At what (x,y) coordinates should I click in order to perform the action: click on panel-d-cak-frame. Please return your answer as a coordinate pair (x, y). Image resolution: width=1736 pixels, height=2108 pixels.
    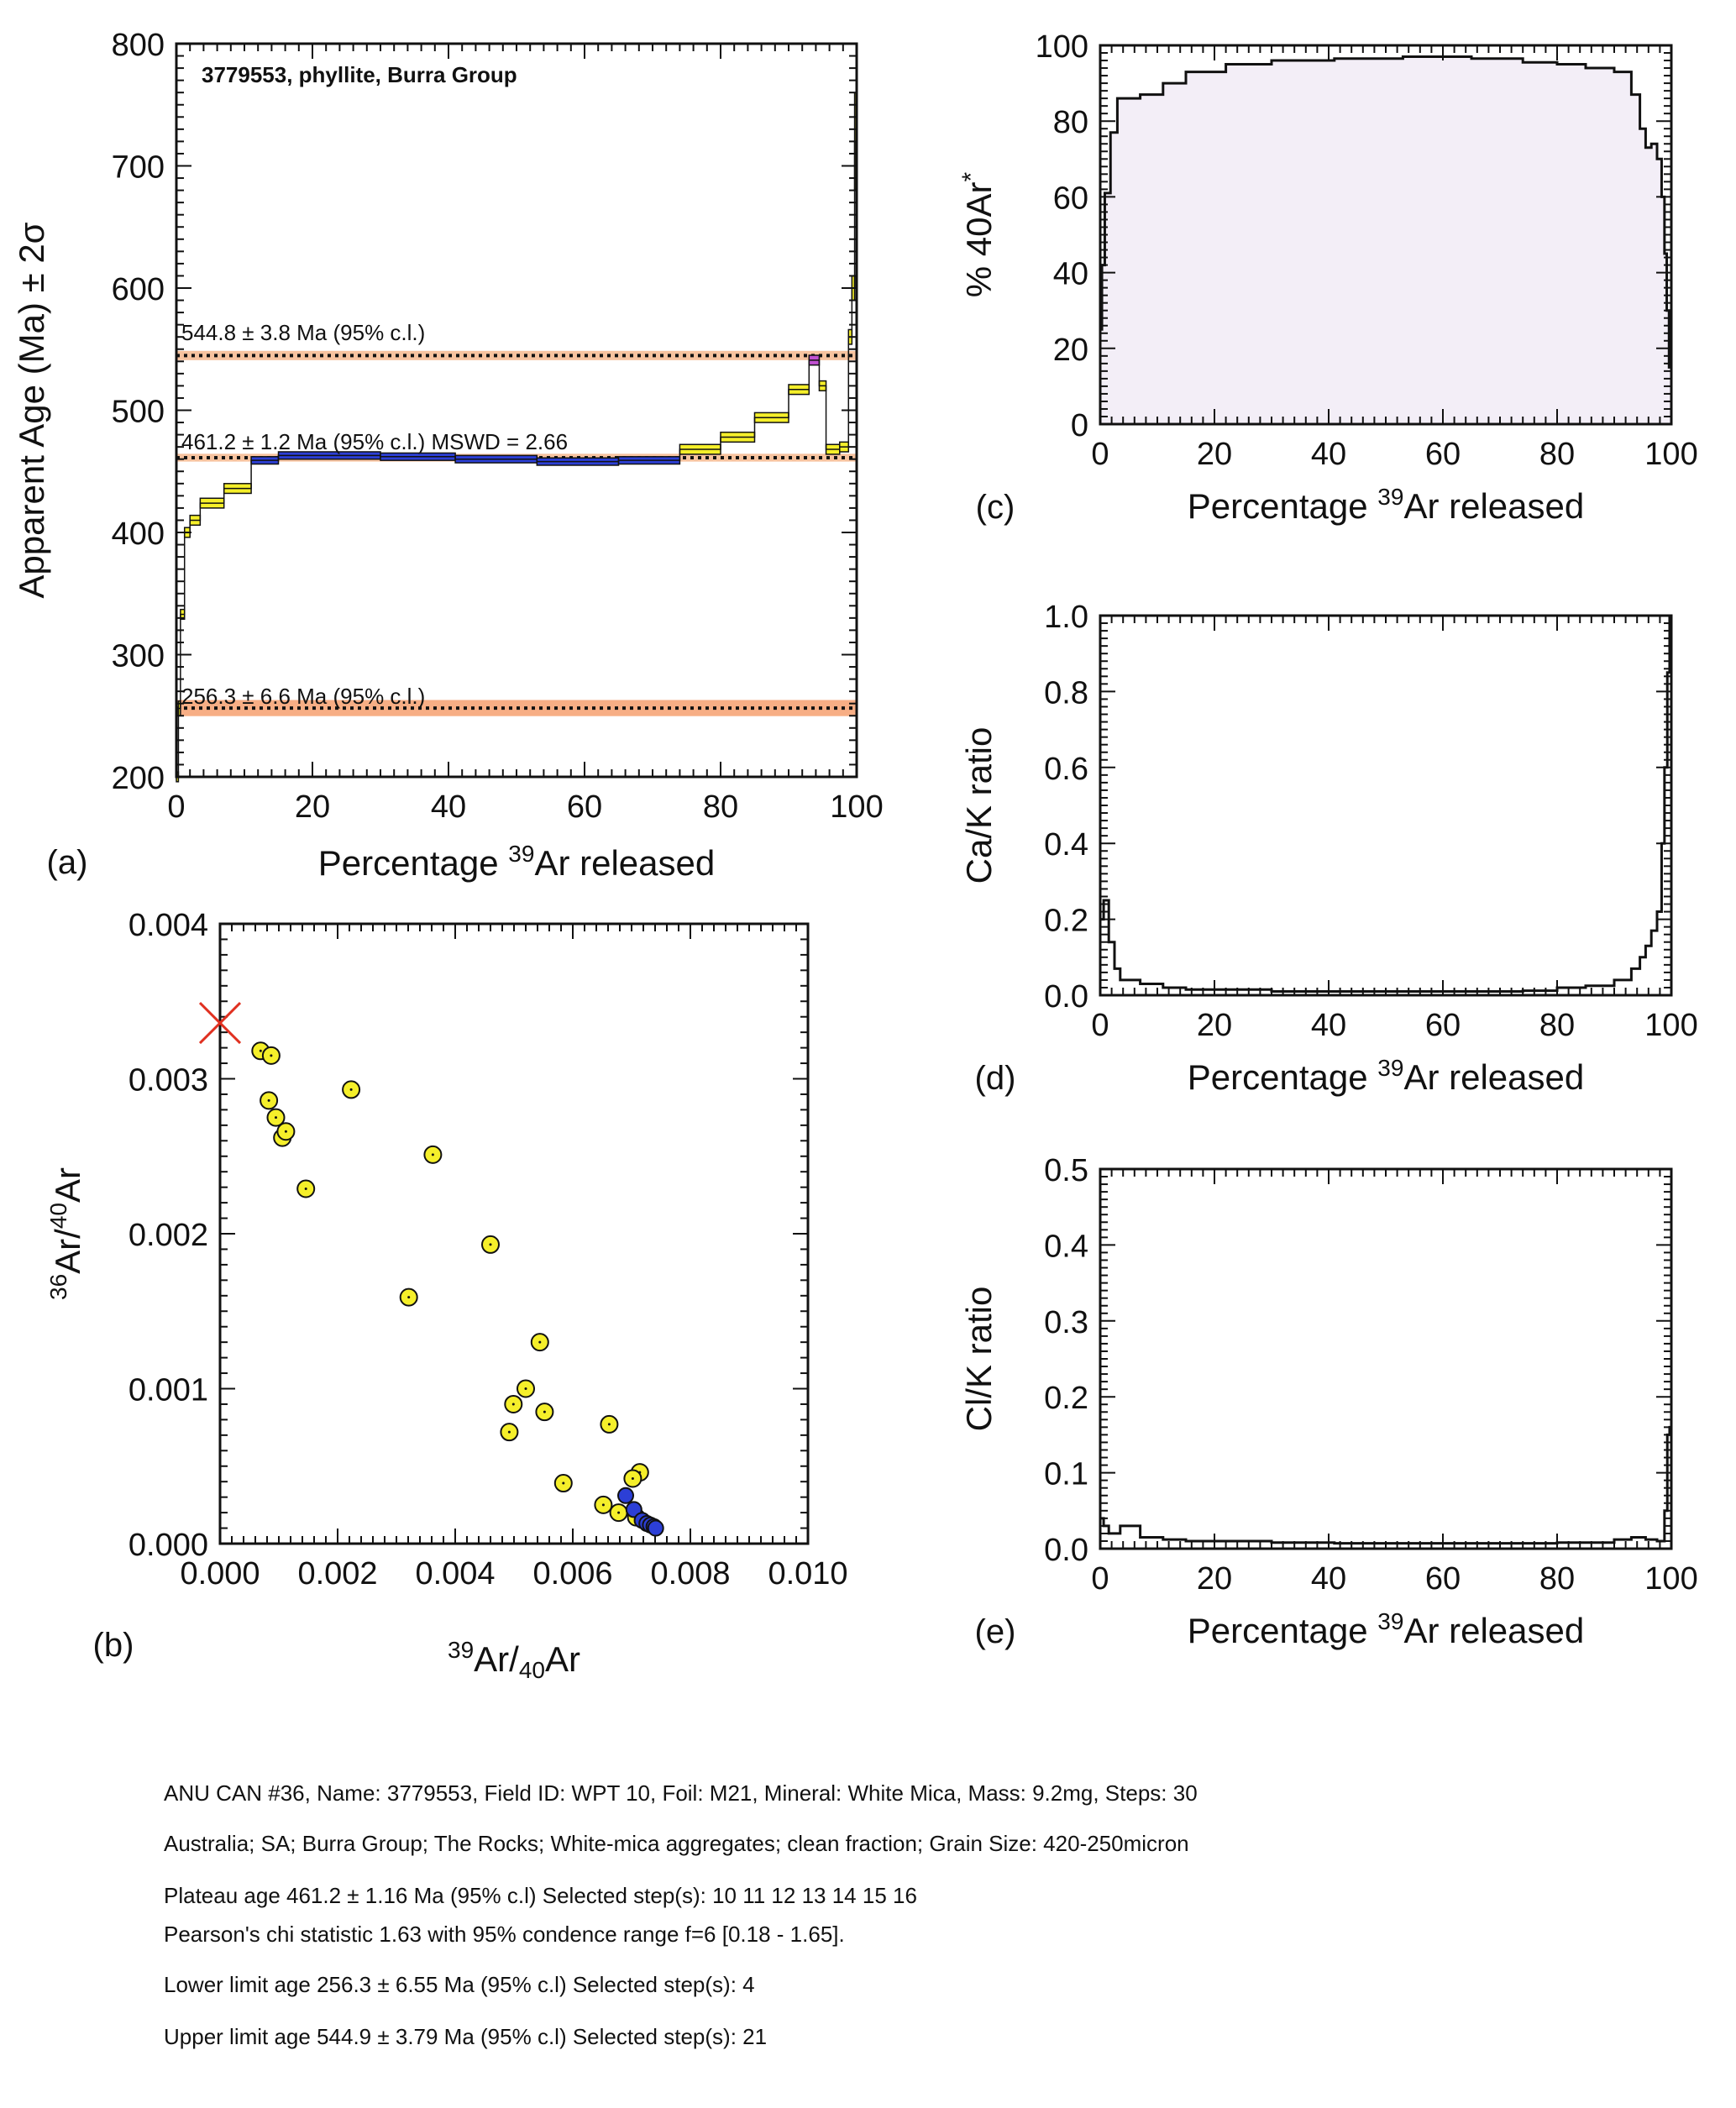
    Looking at the image, I should click on (1386, 805).